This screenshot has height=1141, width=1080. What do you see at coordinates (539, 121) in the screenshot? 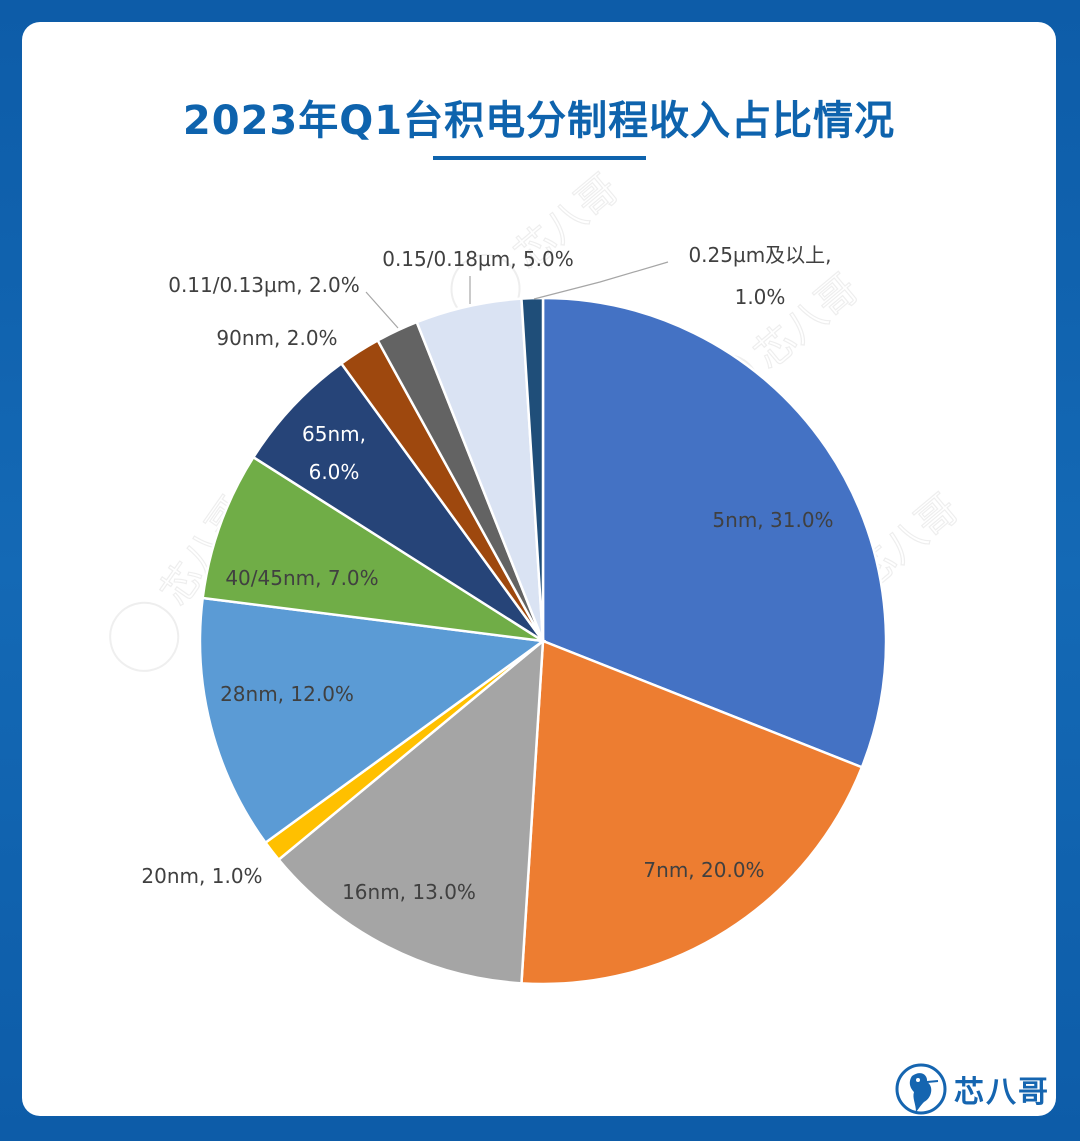
I see `chart-title: 2023年Q1台积电分制程收入占比情况` at bounding box center [539, 121].